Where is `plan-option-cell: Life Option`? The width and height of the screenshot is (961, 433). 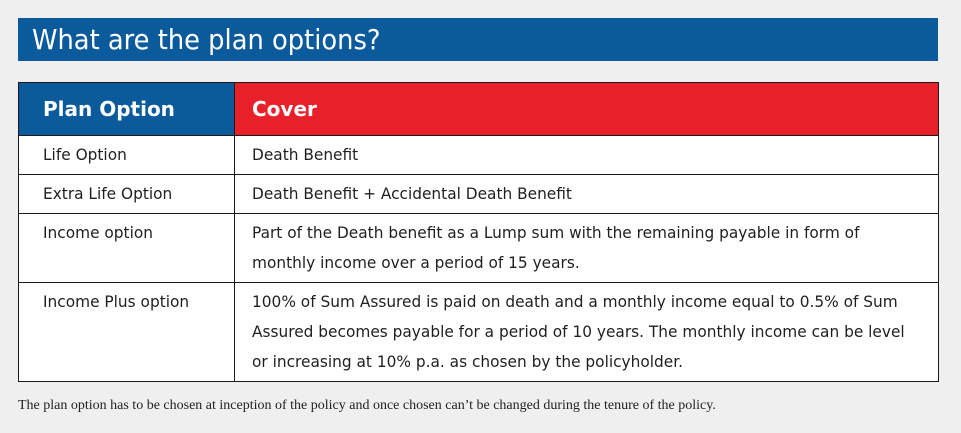 plan-option-cell: Life Option is located at coordinates (126, 155).